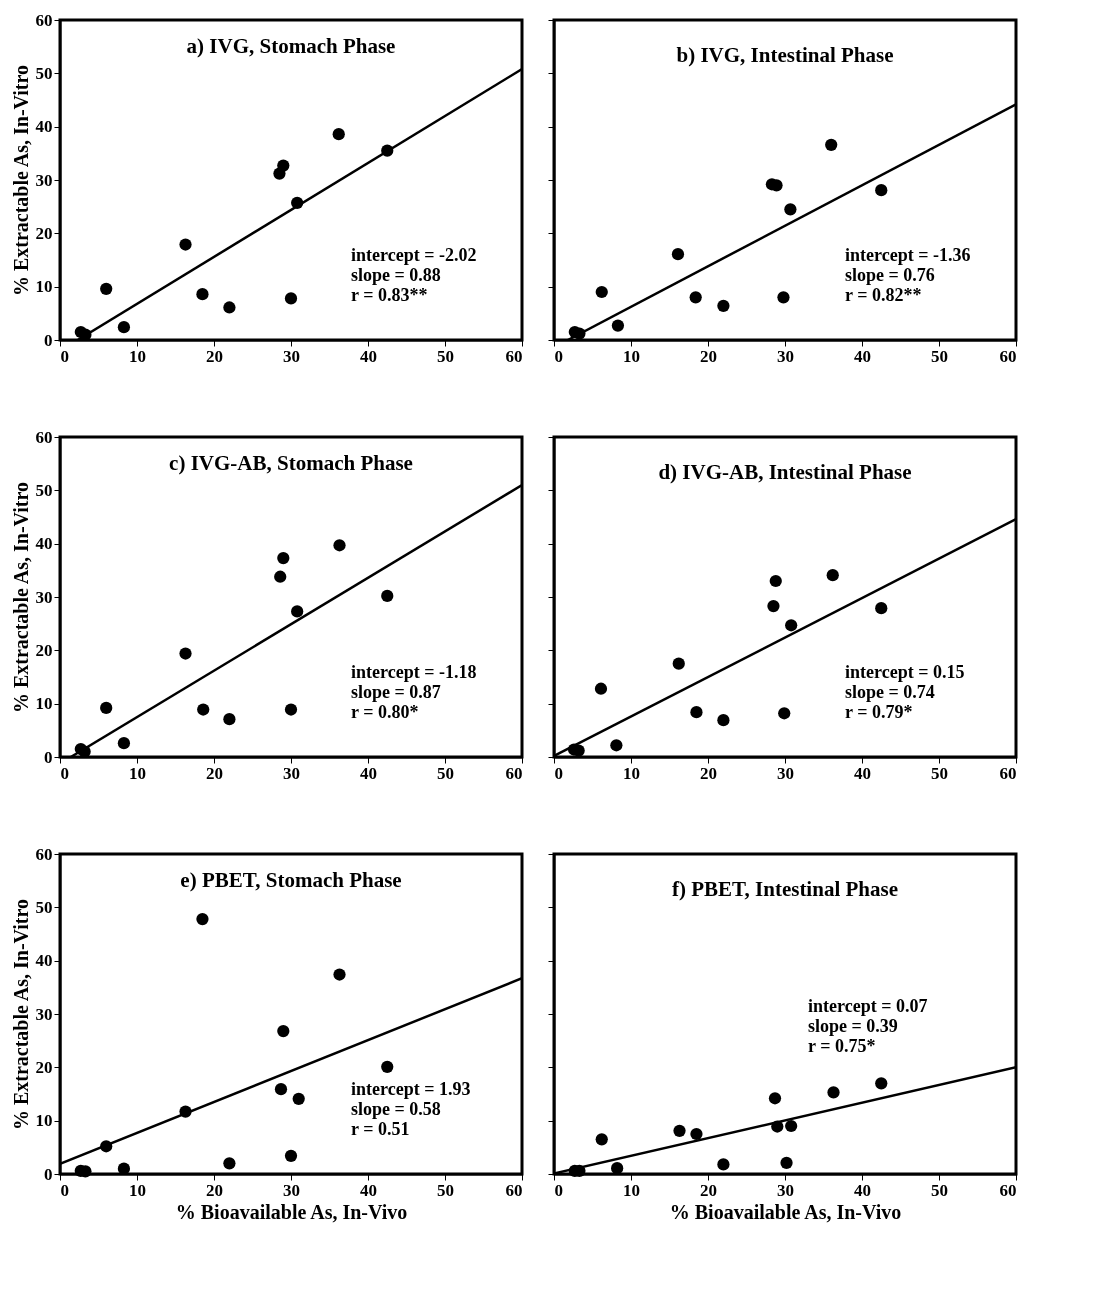 Image resolution: width=1097 pixels, height=1296 pixels. Describe the element at coordinates (396, 692) in the screenshot. I see `annotation: slope = 0.87` at that location.